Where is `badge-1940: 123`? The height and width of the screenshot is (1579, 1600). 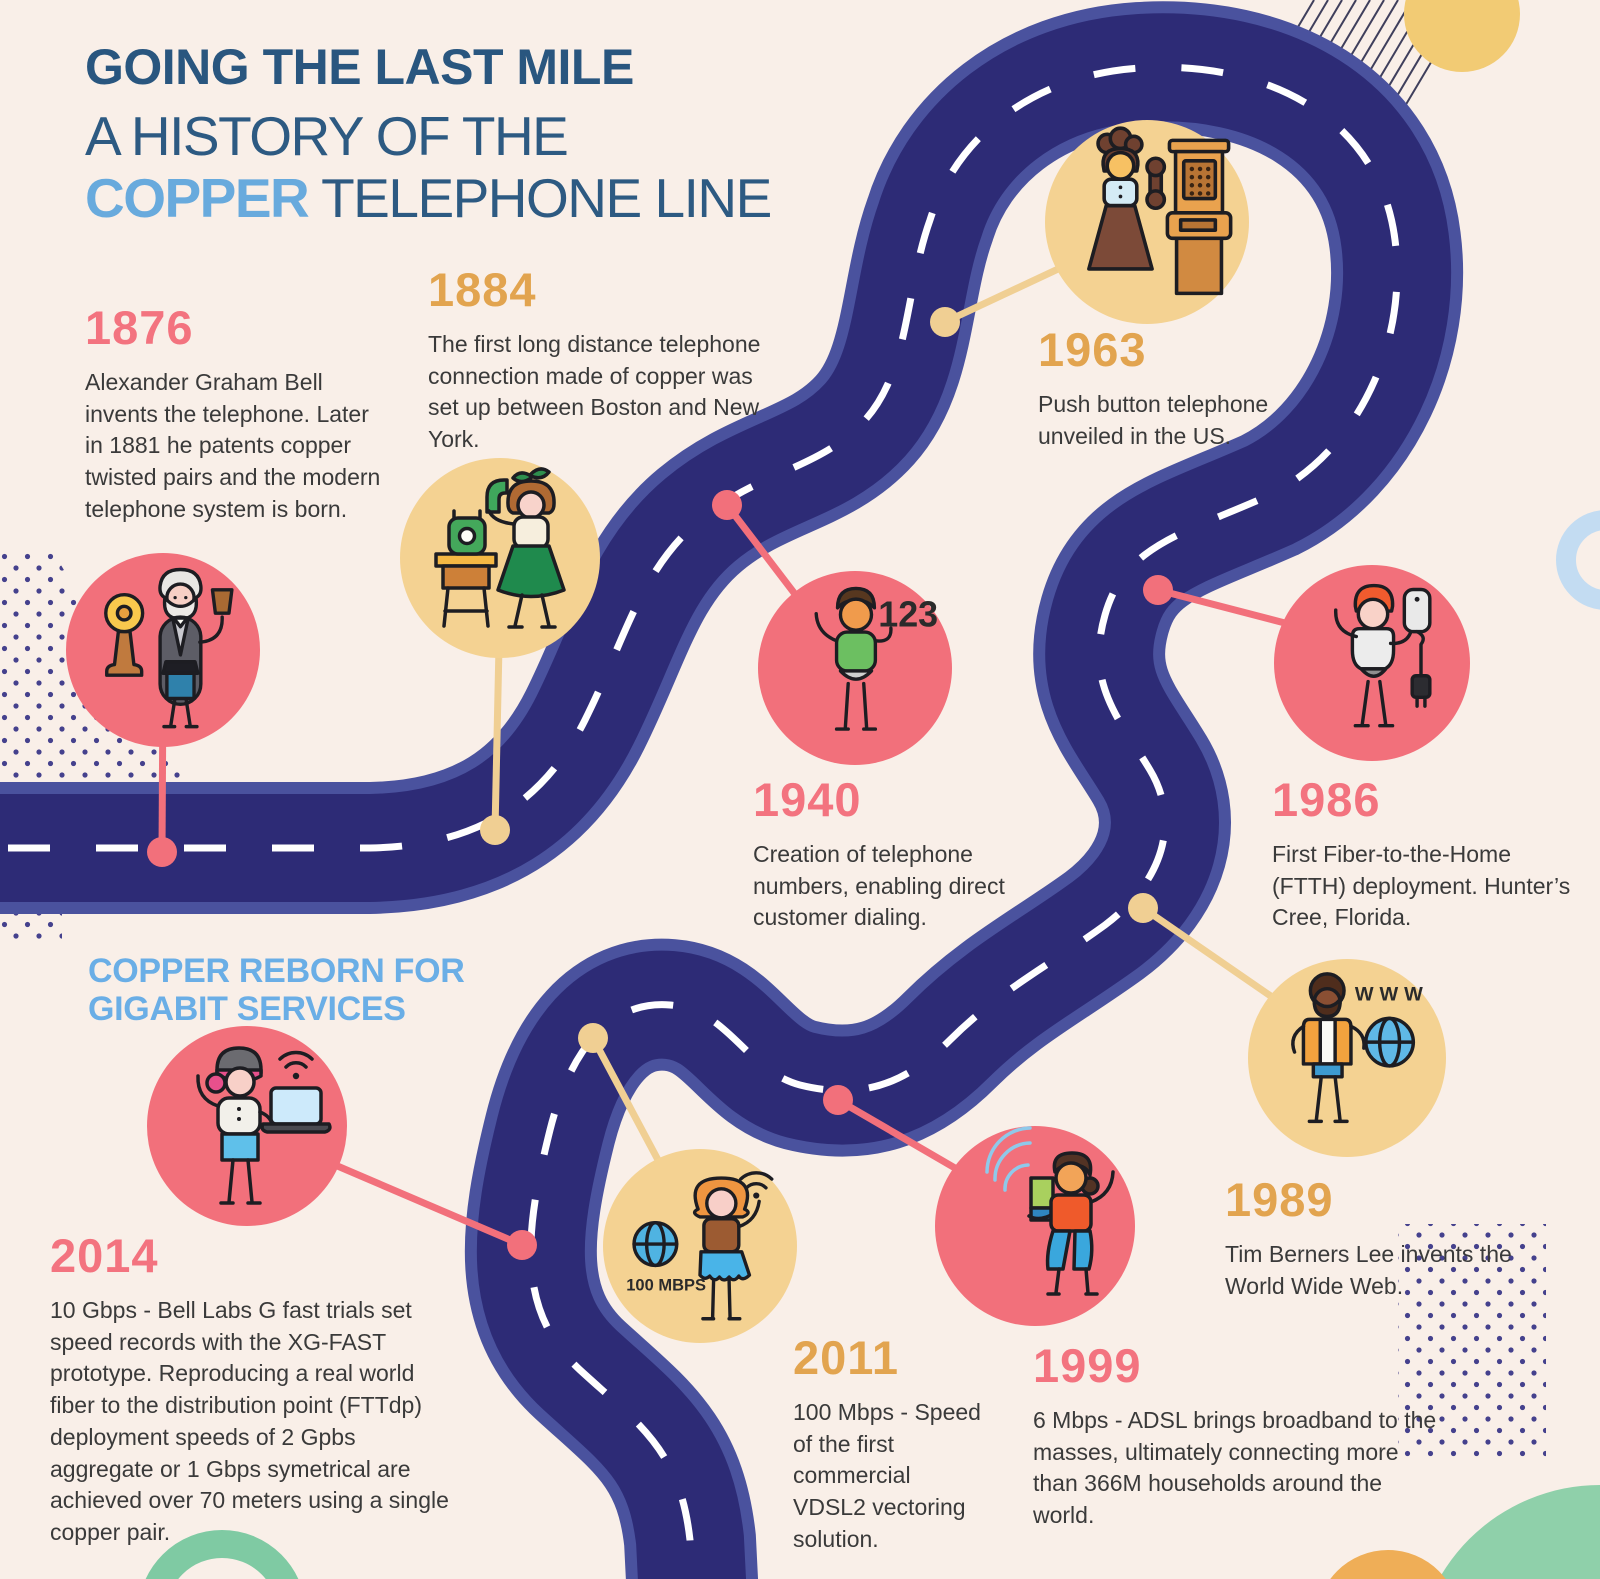
badge-1940: 123 is located at coordinates (855, 668).